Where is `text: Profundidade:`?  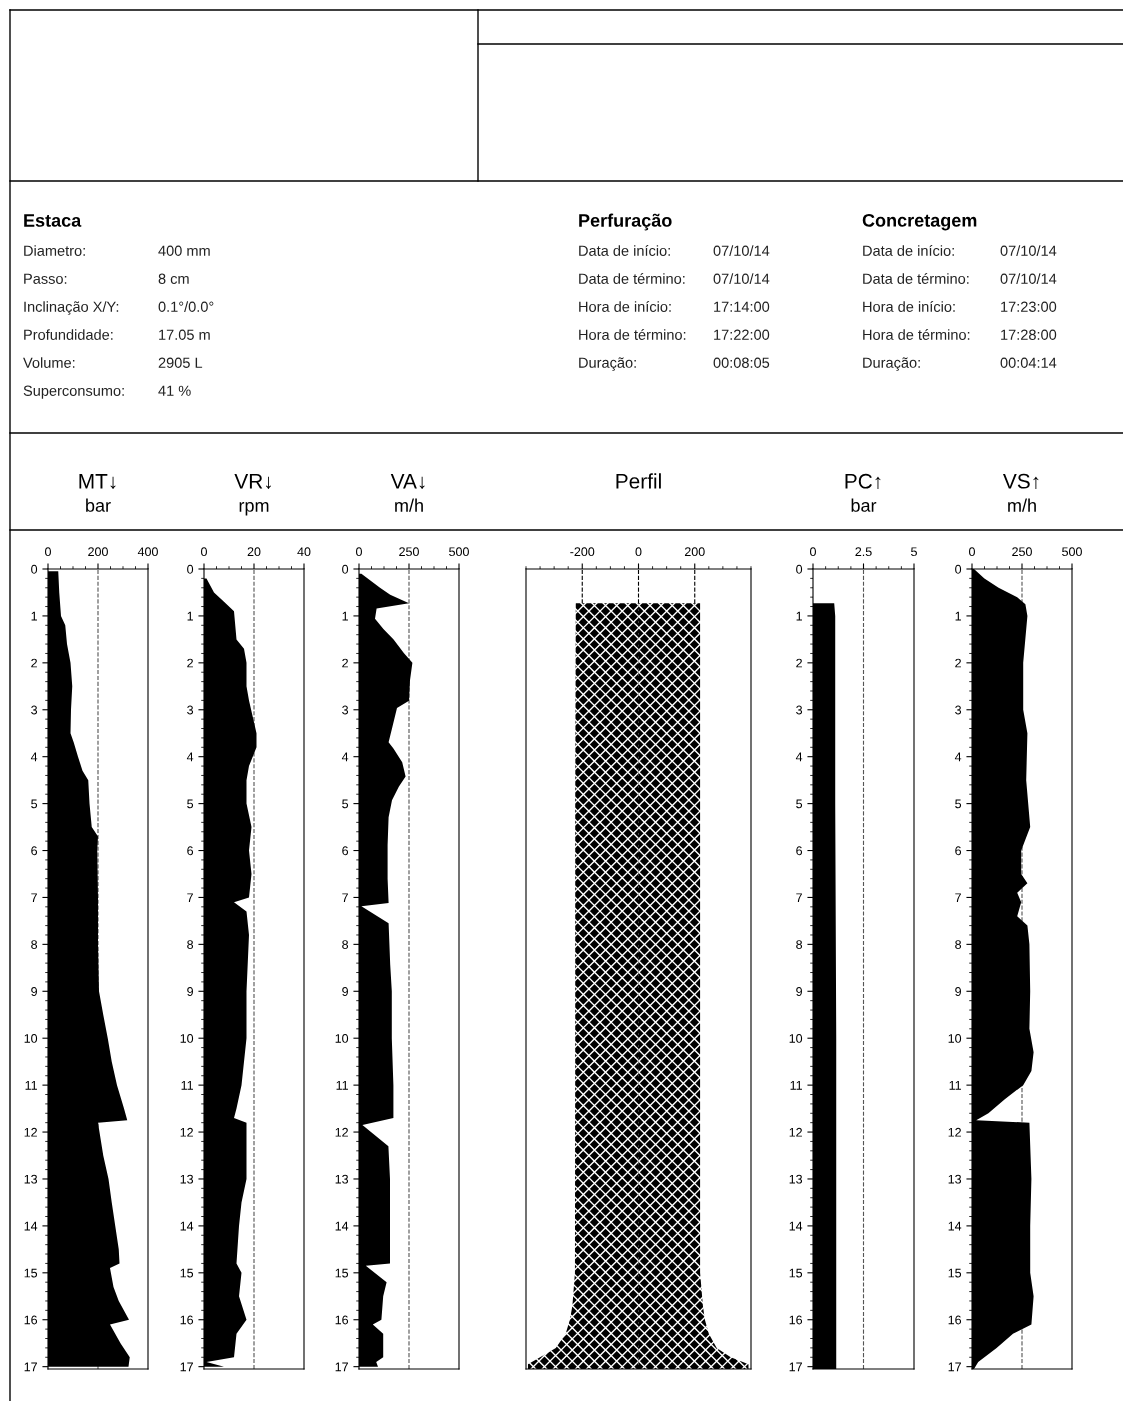 text: Profundidade: is located at coordinates (68, 334).